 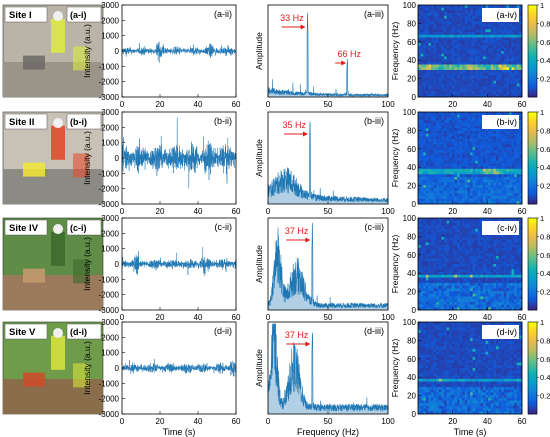 I want to click on spectrogram-axes-box, so click(x=470, y=51).